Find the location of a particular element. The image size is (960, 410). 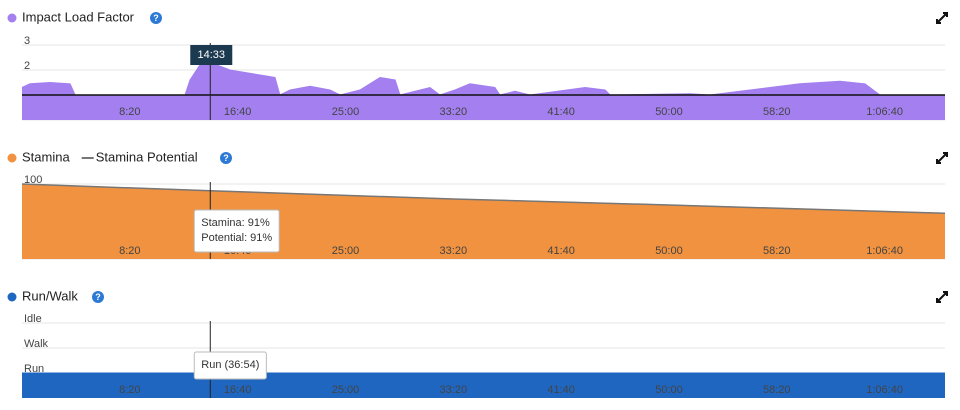

legend-label: Impact Load Factor is located at coordinates (78, 16).